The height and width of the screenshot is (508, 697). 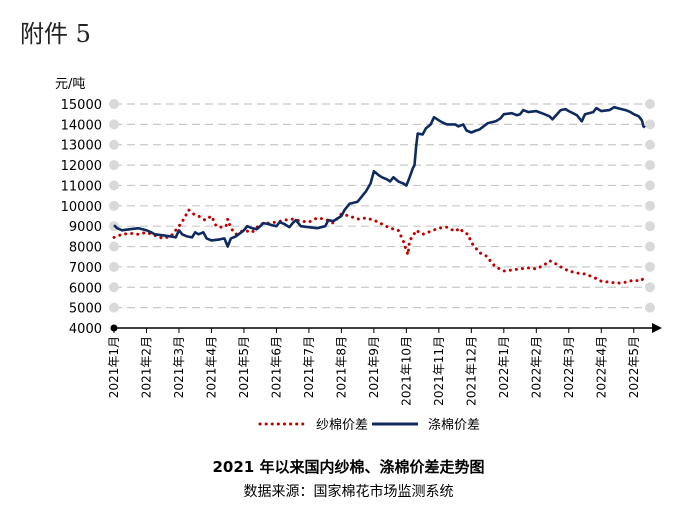 What do you see at coordinates (81, 166) in the screenshot?
I see `y-tick-label: 12000` at bounding box center [81, 166].